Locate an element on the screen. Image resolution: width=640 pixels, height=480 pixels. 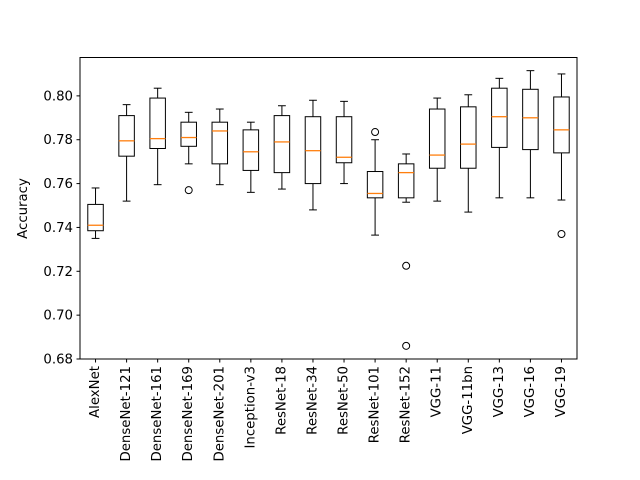
x-tick-label: ResNet-101 is located at coordinates (375, 404).